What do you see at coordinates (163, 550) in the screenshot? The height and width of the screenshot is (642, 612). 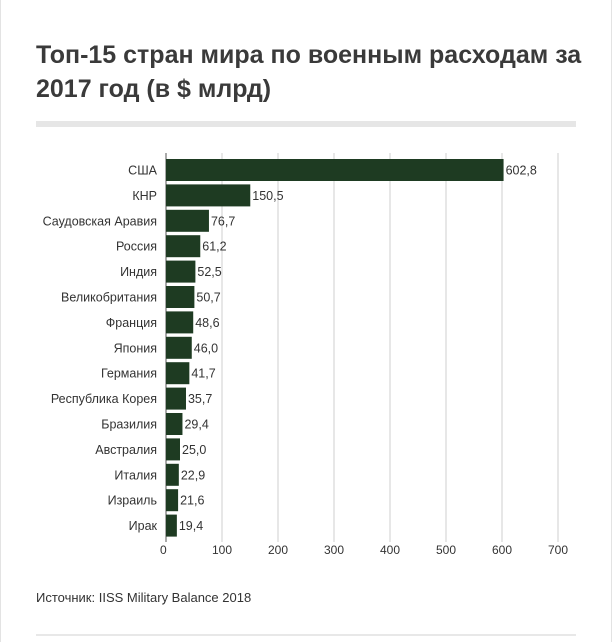 I see `x-tick-label: 0` at bounding box center [163, 550].